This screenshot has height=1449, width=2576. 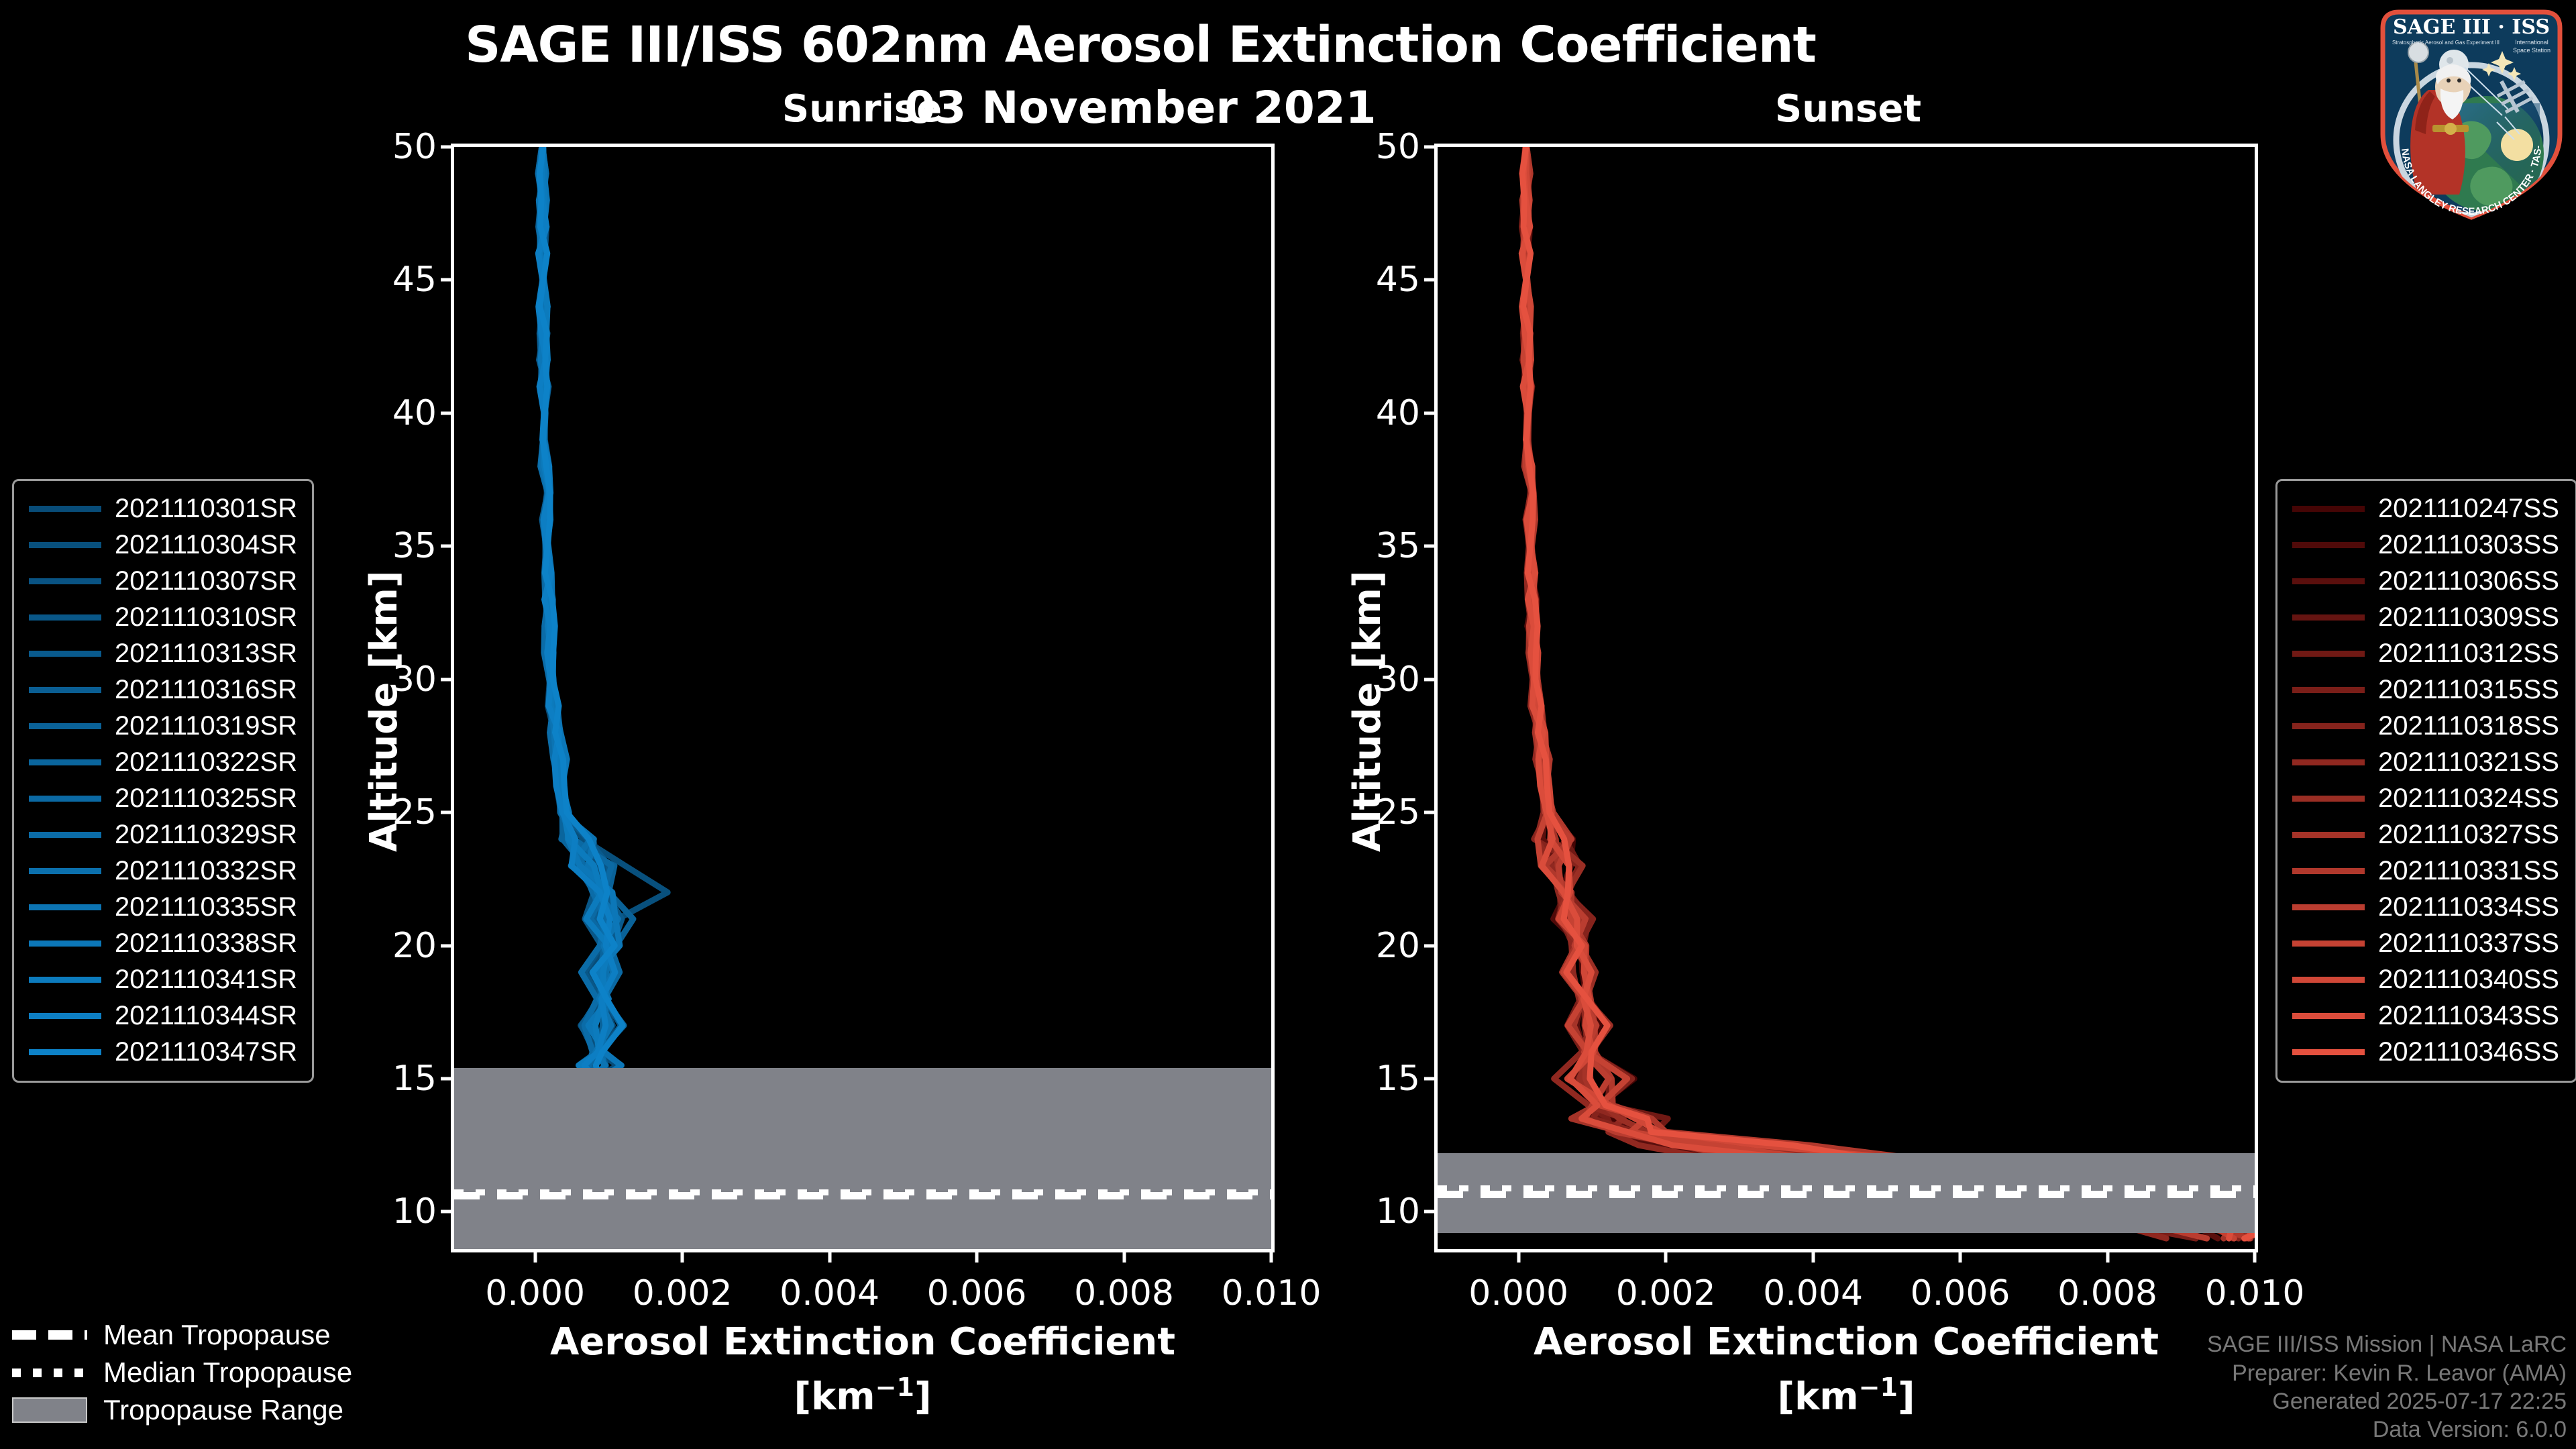 What do you see at coordinates (206, 689) in the screenshot?
I see `legend-item-label: 2021110316SR` at bounding box center [206, 689].